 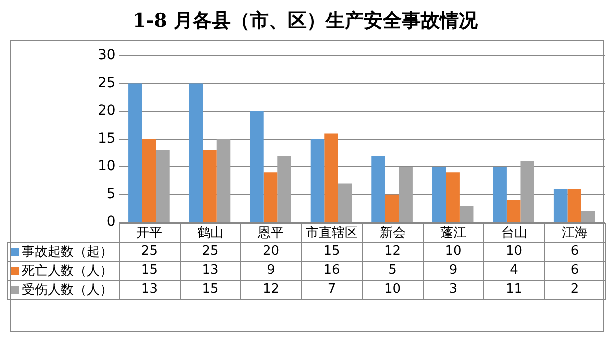 What do you see at coordinates (63, 270) in the screenshot?
I see `legend-label: 死亡人数（人）` at bounding box center [63, 270].